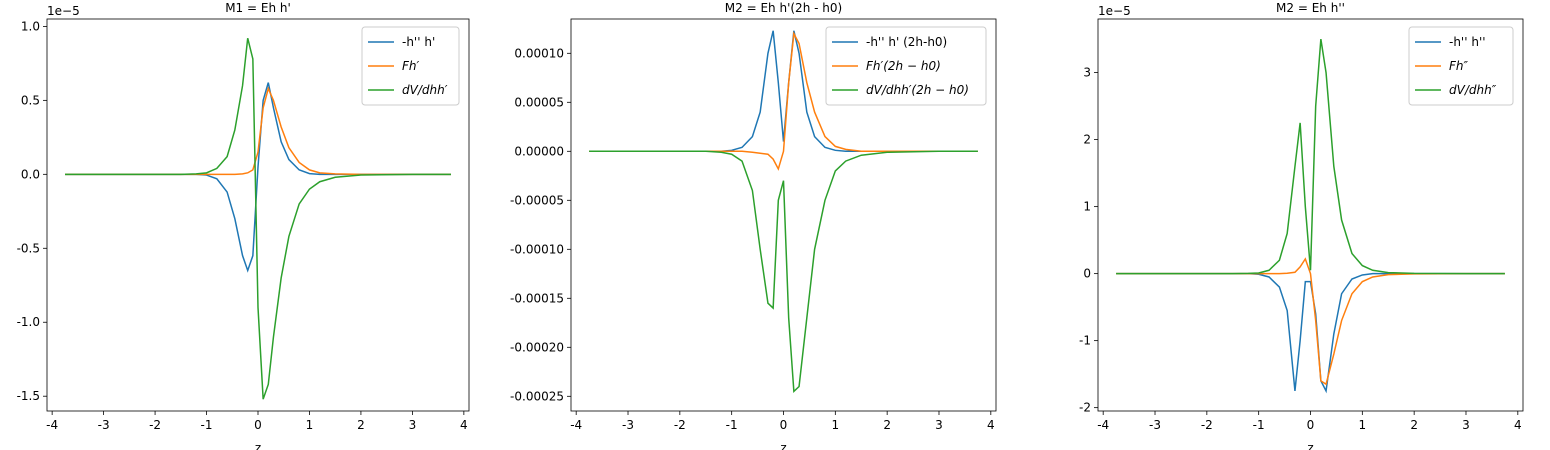 Image resolution: width=1550 pixels, height=450 pixels. What do you see at coordinates (539, 102) in the screenshot?
I see `y-tick-label: 0.00005` at bounding box center [539, 102].